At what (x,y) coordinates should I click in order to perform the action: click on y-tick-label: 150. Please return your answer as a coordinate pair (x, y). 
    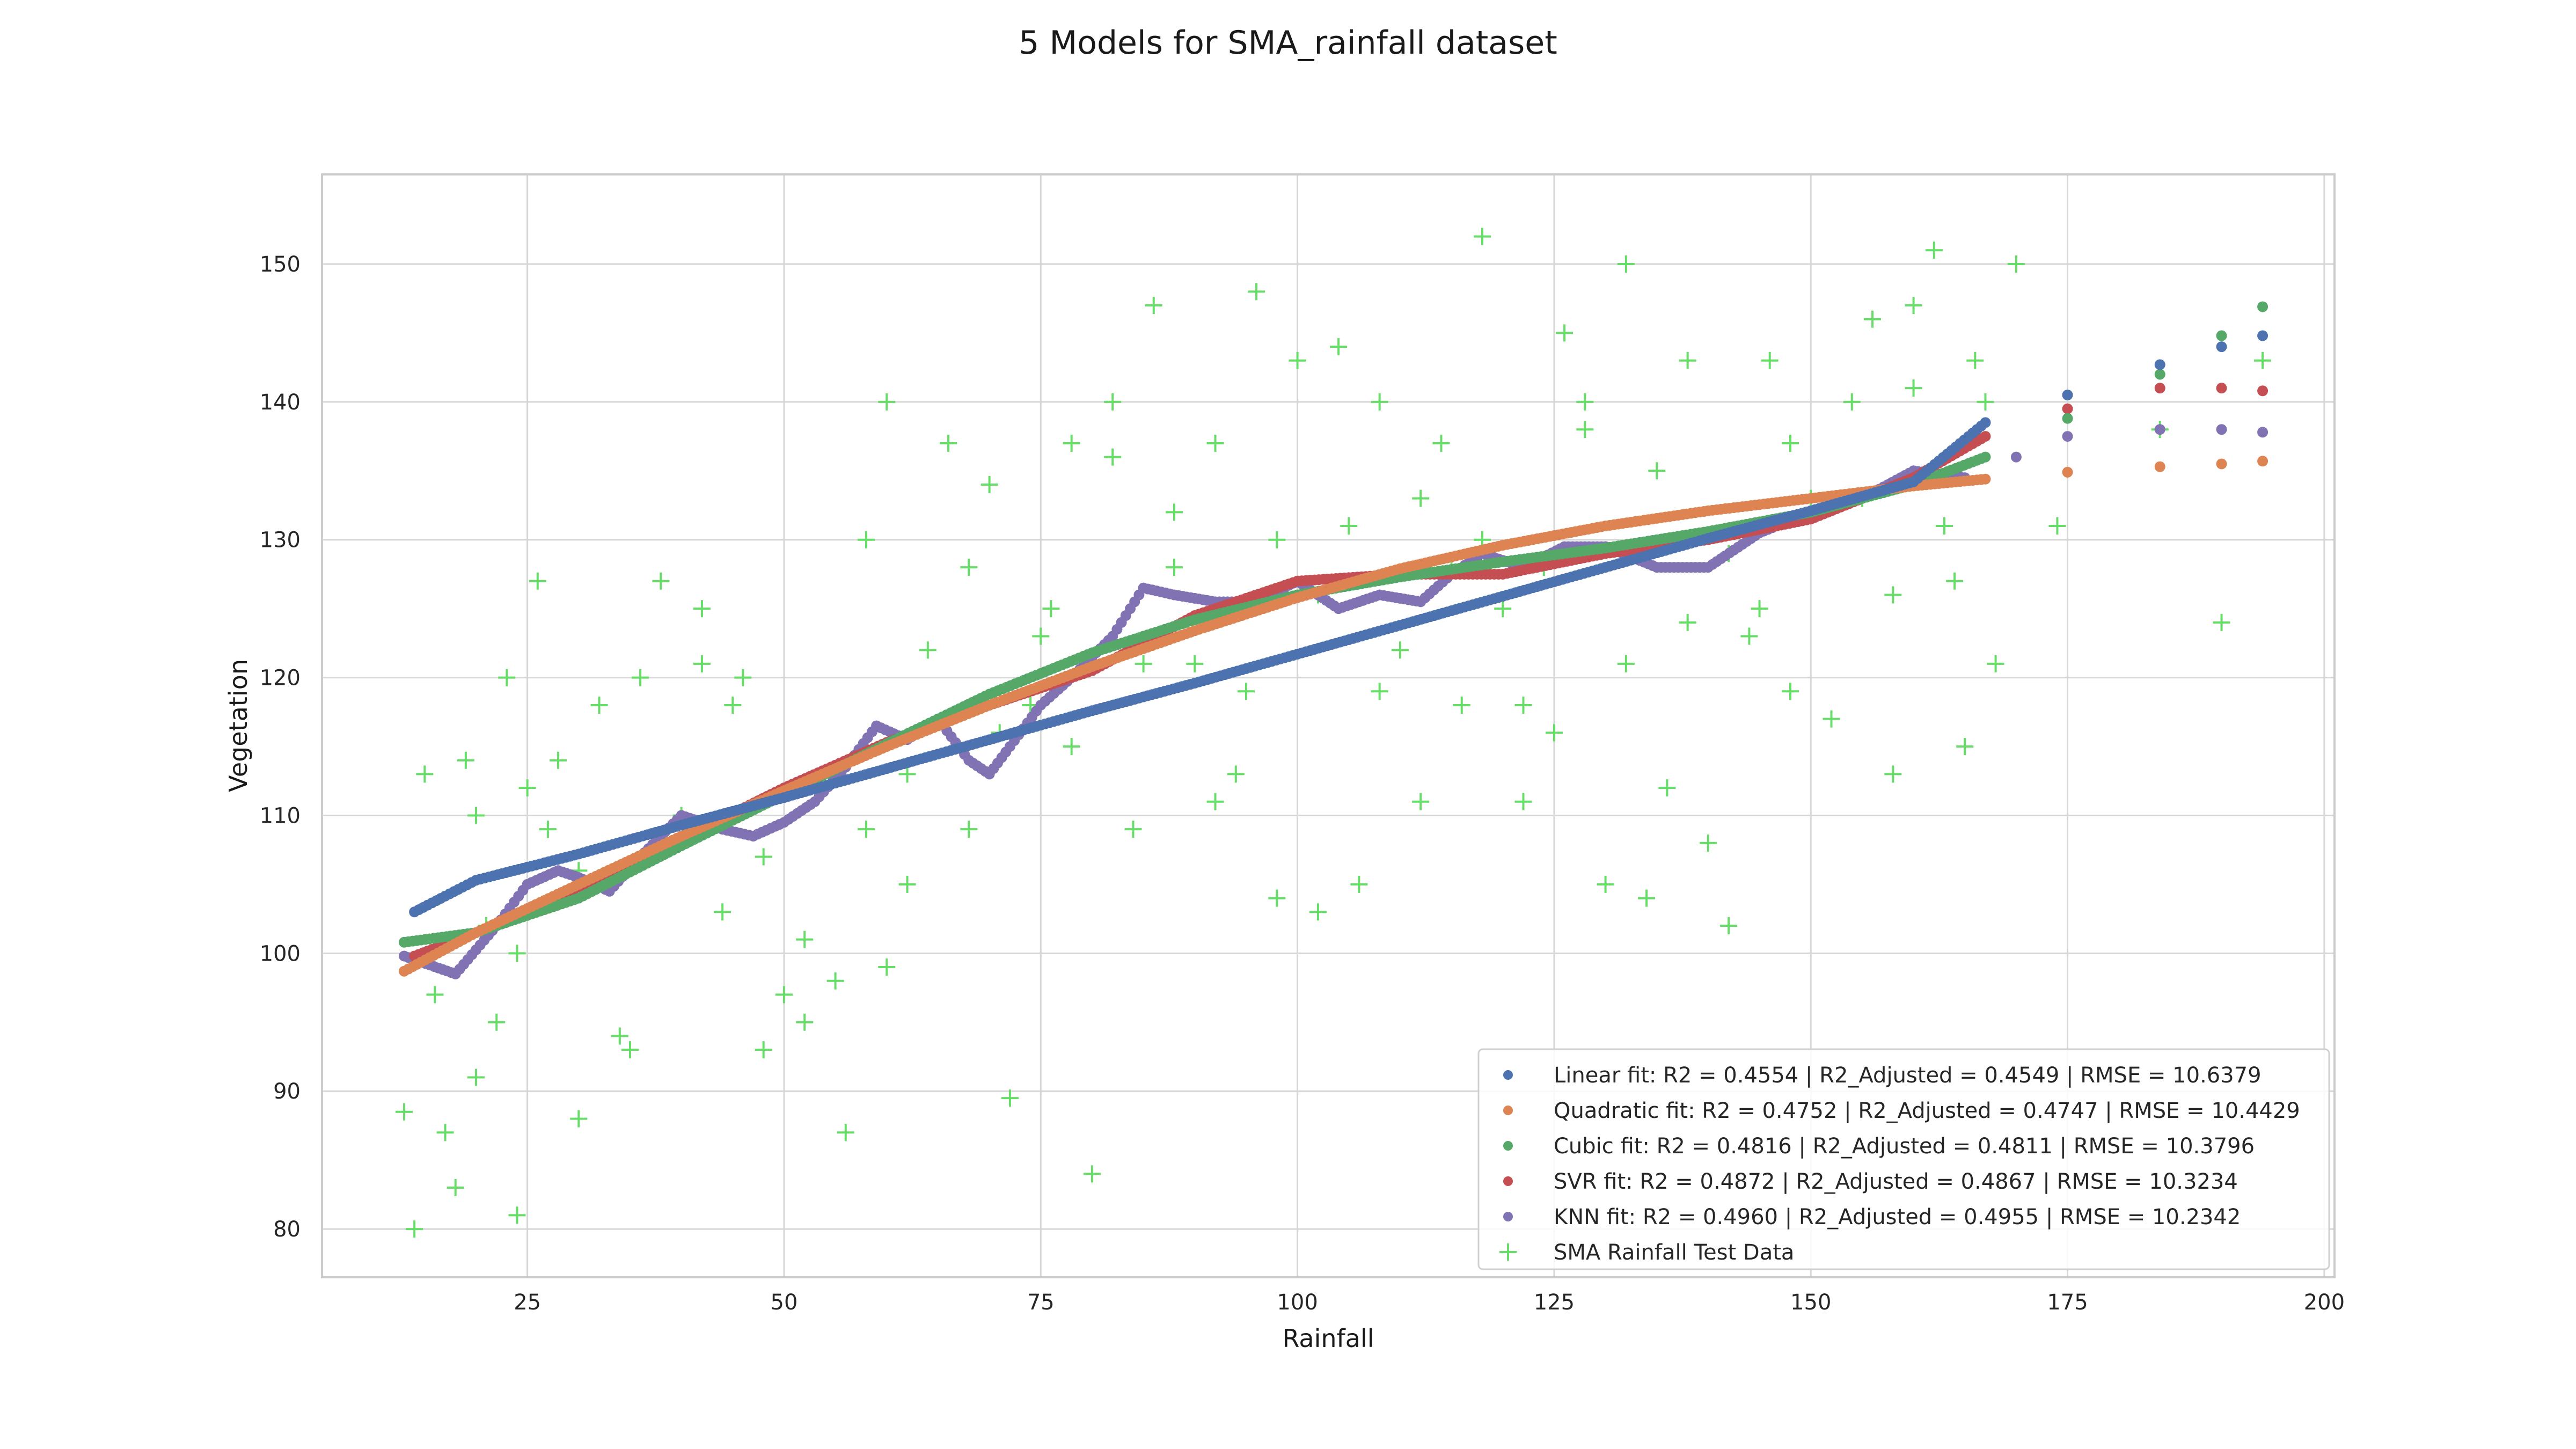
    Looking at the image, I should click on (280, 264).